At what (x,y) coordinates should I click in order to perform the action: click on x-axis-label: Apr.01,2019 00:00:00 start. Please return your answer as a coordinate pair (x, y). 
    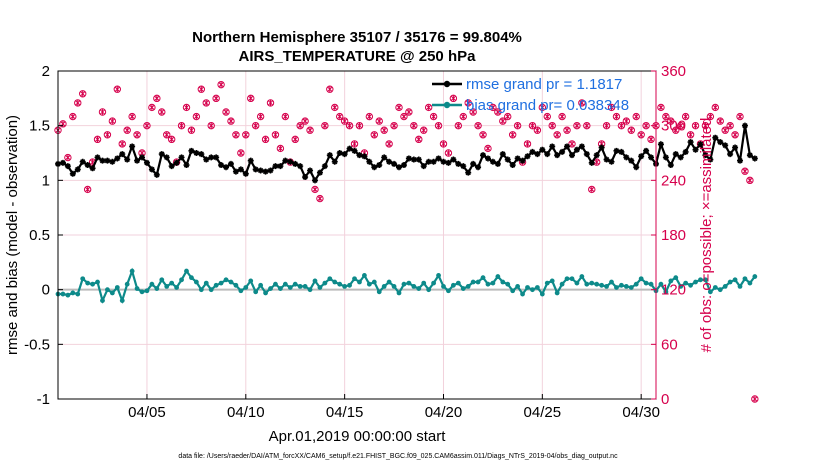
    Looking at the image, I should click on (358, 436).